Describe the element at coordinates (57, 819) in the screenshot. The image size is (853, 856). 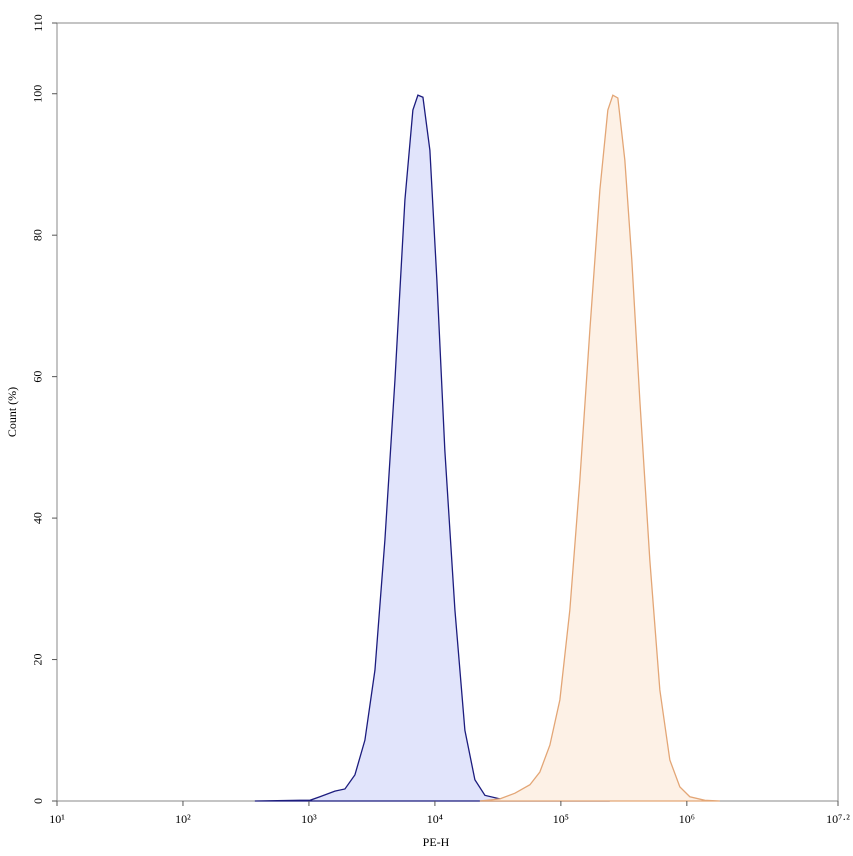
I see `x-tick-label: 10¹` at that location.